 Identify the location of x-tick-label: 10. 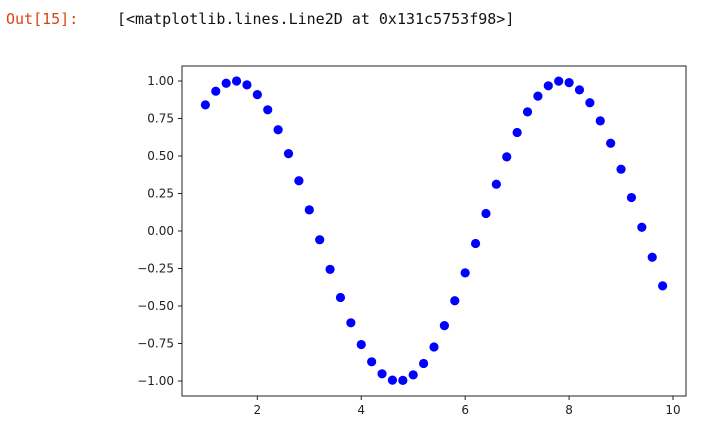
(672, 410).